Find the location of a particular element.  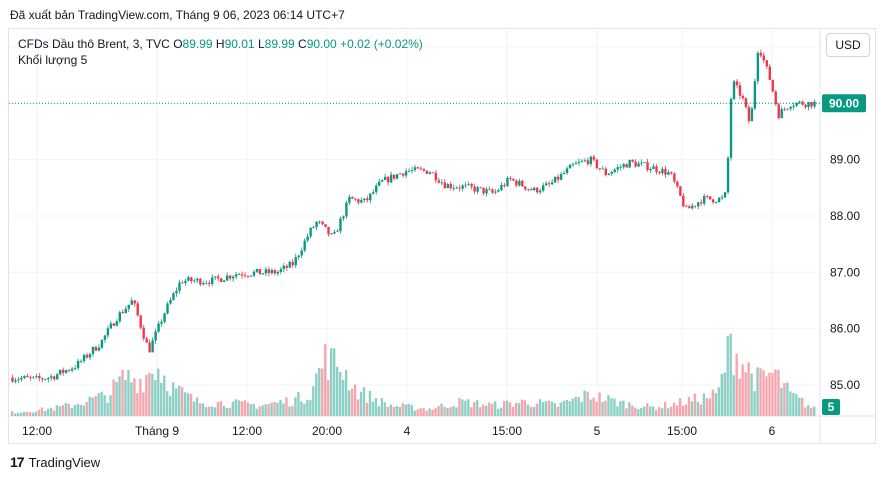

x-tick-label: Tháng 9 is located at coordinates (157, 431).